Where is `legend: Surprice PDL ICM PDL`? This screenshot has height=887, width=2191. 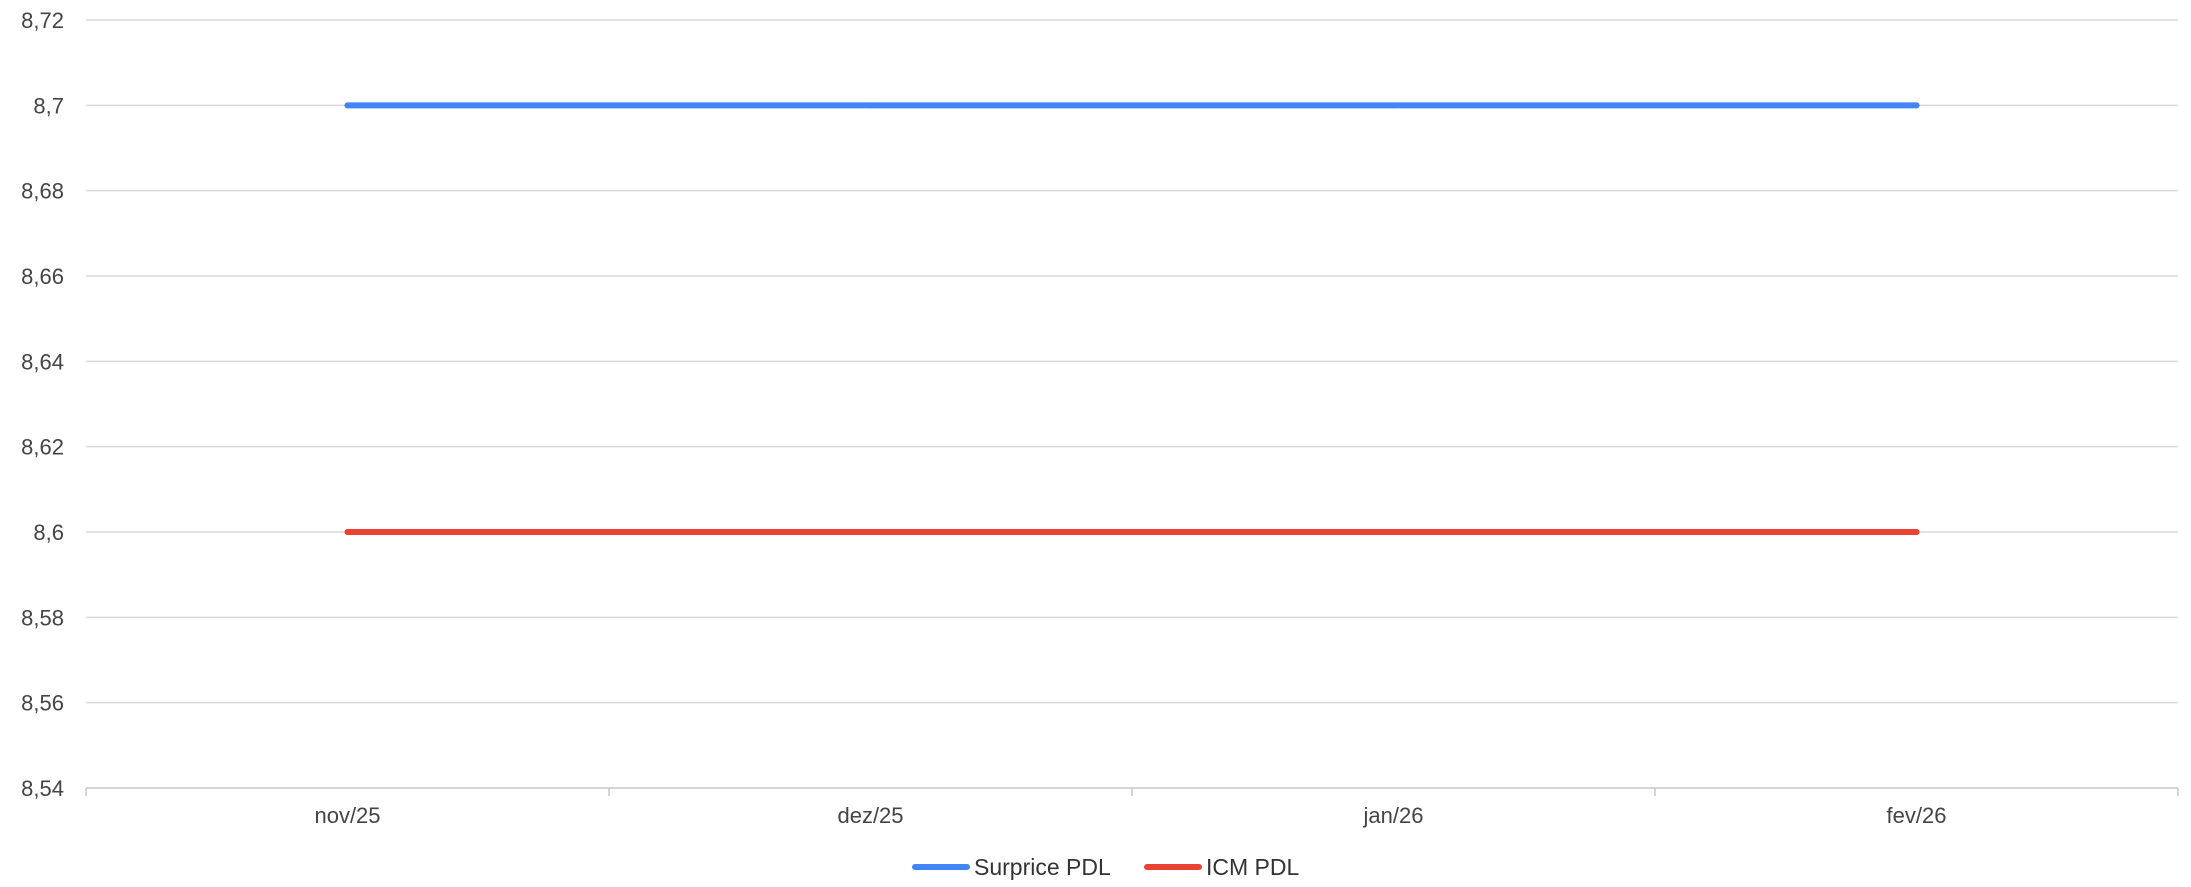
legend: Surprice PDL ICM PDL is located at coordinates (1106, 867).